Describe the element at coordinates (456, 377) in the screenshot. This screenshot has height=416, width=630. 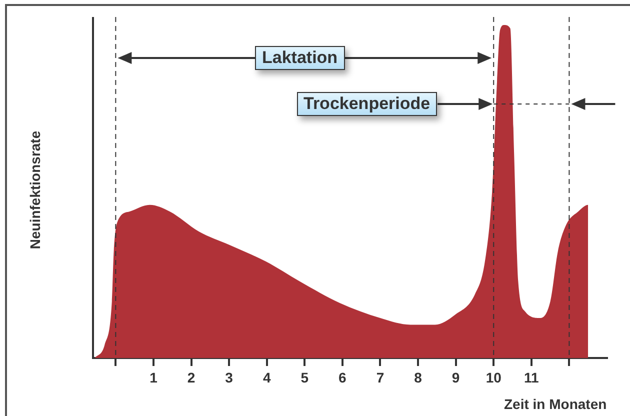
I see `x-tick-label: 9` at that location.